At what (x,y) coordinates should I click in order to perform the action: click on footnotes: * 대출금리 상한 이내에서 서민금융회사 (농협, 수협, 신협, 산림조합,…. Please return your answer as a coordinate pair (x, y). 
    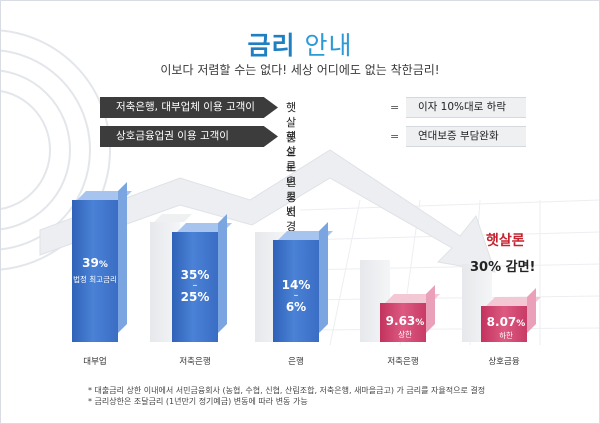
    Looking at the image, I should click on (286, 396).